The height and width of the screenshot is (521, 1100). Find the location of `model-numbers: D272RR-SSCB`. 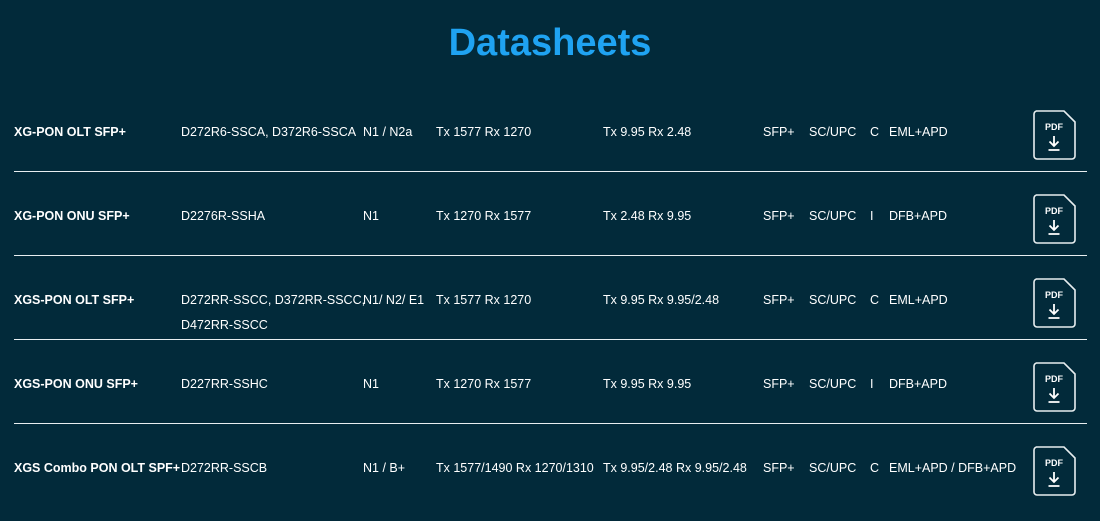

model-numbers: D272RR-SSCB is located at coordinates (224, 468).